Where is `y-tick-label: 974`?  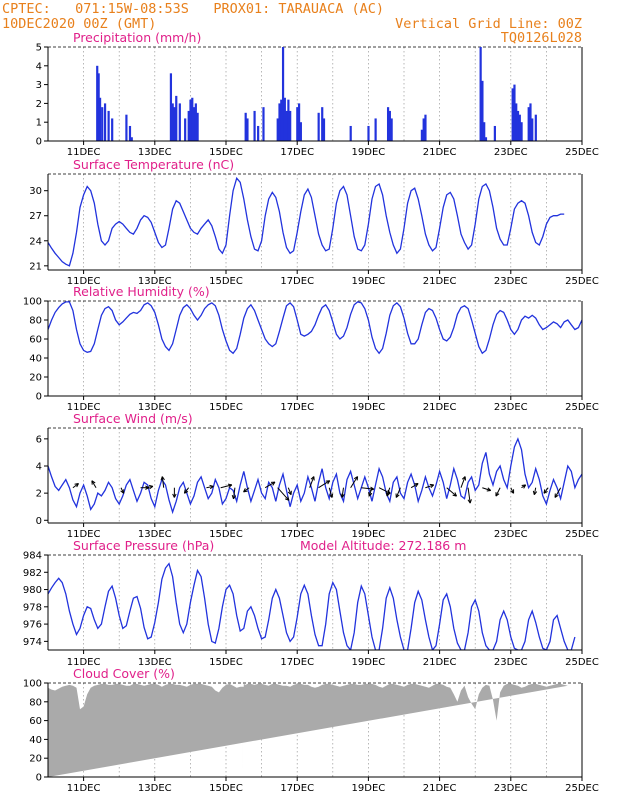 y-tick-label: 974 is located at coordinates (32, 642).